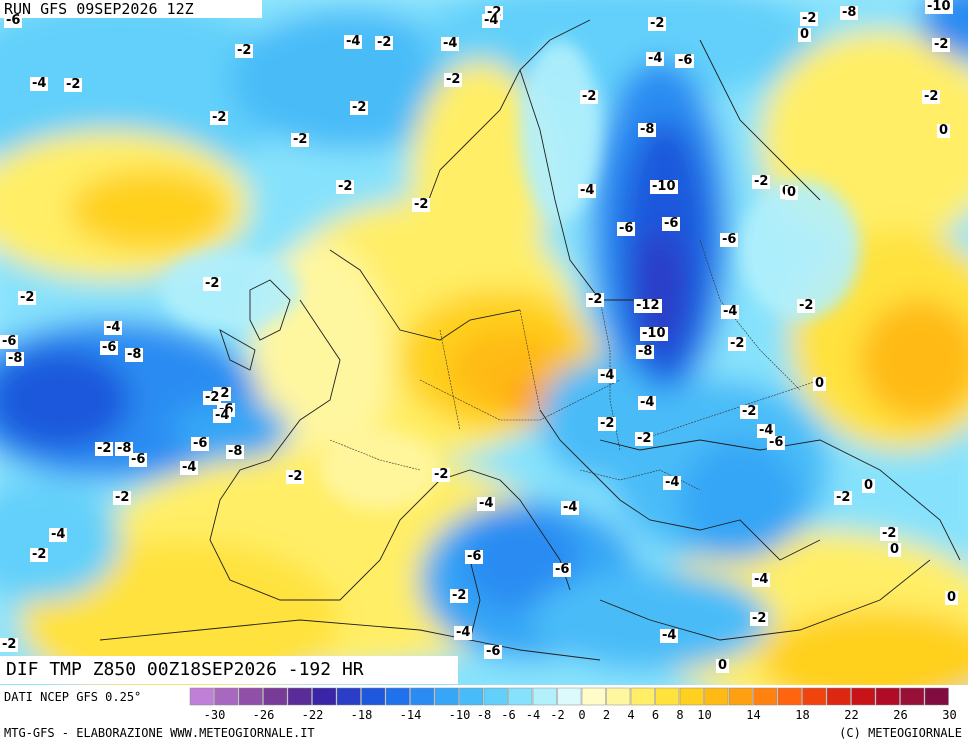 The image size is (968, 749). I want to click on map-value-label: -12, so click(648, 306).